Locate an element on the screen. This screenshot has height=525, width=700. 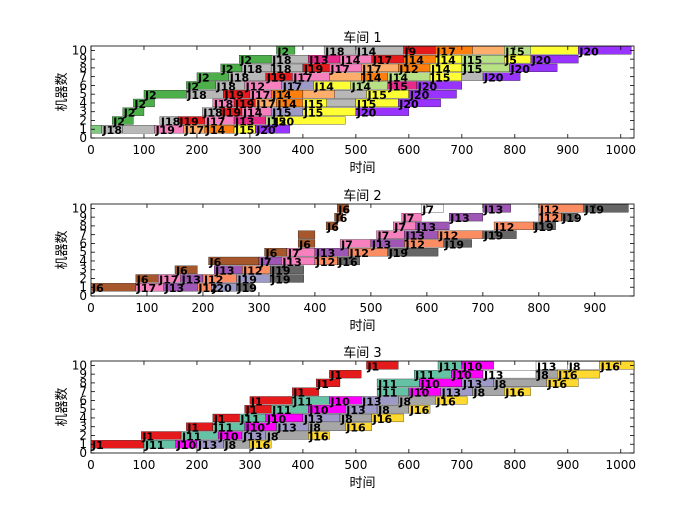
x-tick-label: 200 is located at coordinates (203, 308).